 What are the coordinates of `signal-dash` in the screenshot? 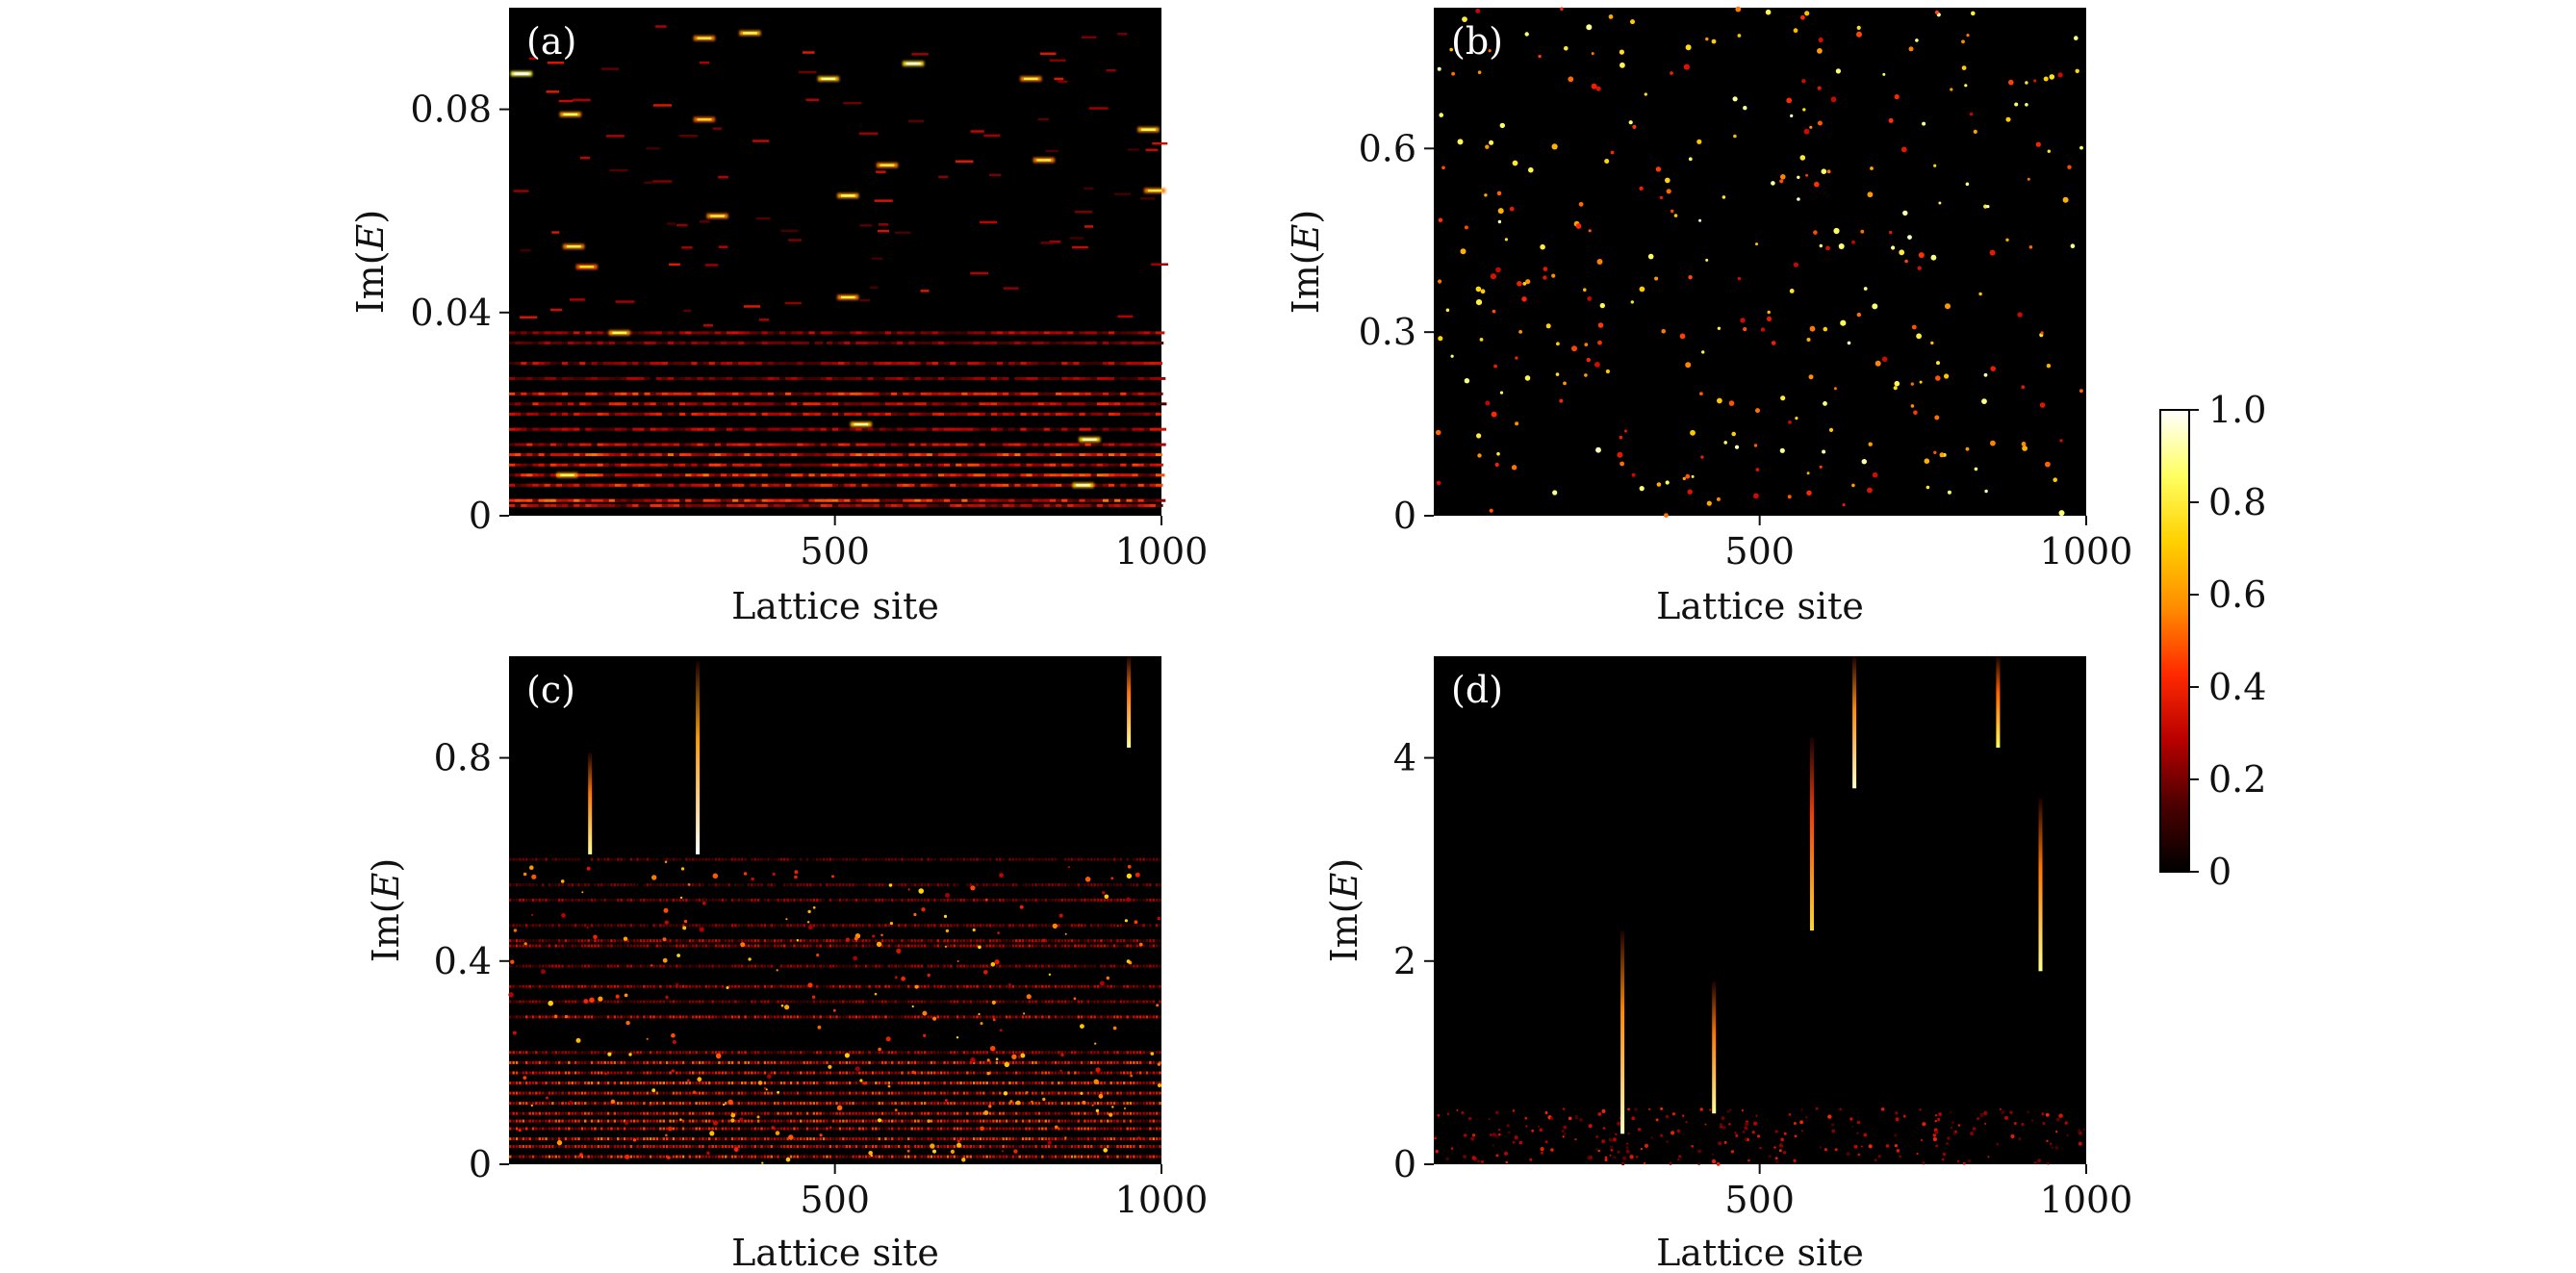 It's located at (566, 101).